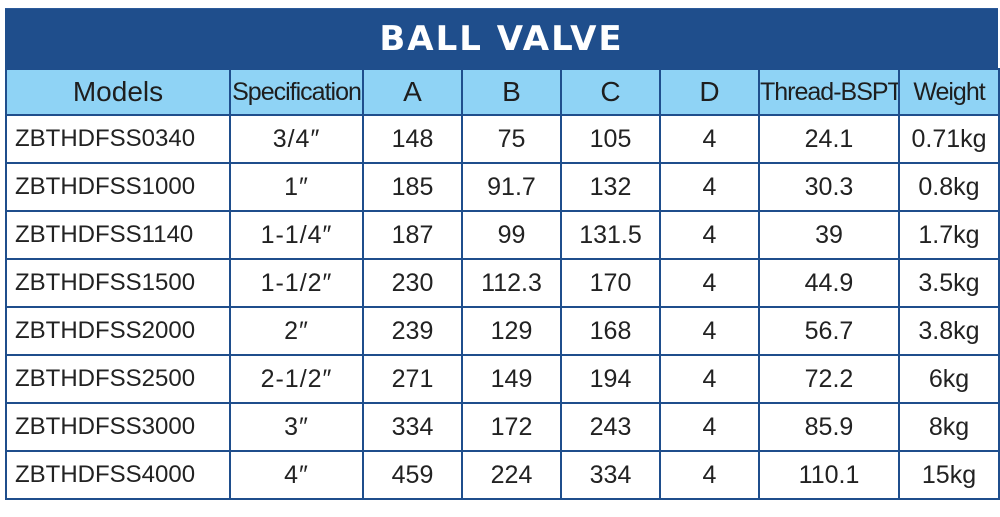 This screenshot has height=517, width=1000. What do you see at coordinates (118, 235) in the screenshot?
I see `cell-model: ZBTHDFSS1140` at bounding box center [118, 235].